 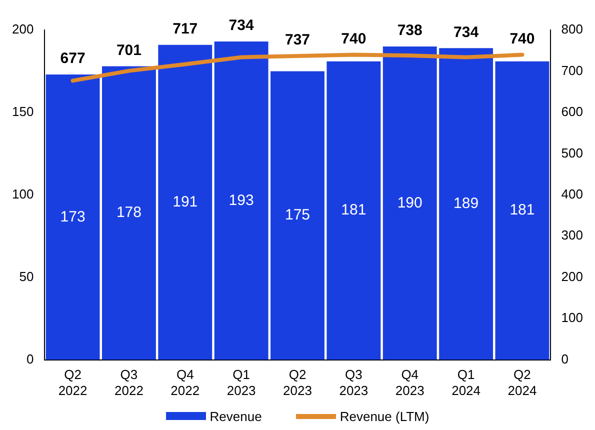 What do you see at coordinates (23, 194) in the screenshot?
I see `y-tick-label: 100` at bounding box center [23, 194].